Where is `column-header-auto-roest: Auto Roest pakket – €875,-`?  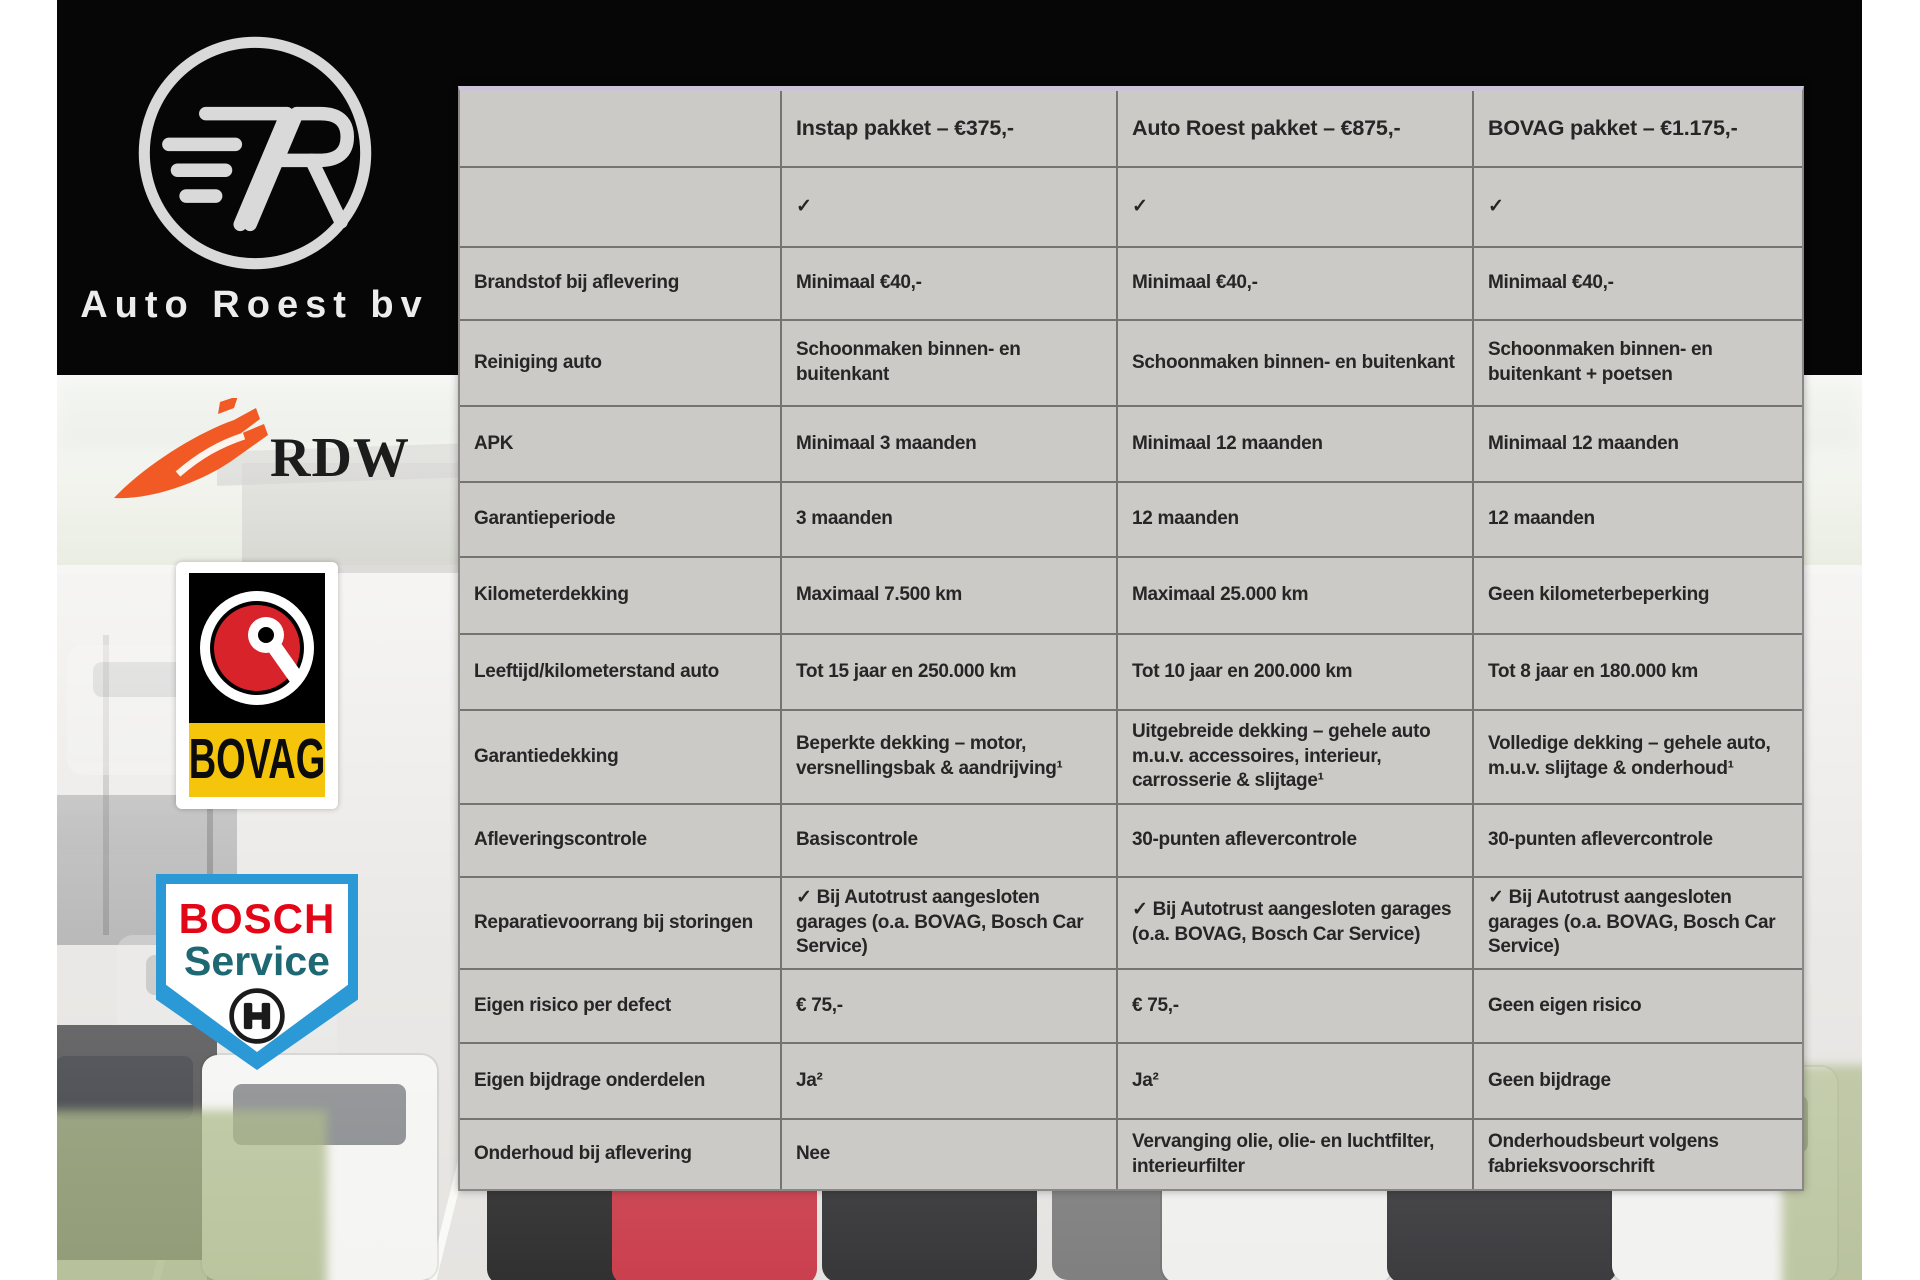
column-header-auto-roest: Auto Roest pakket – €875,- is located at coordinates (1294, 128).